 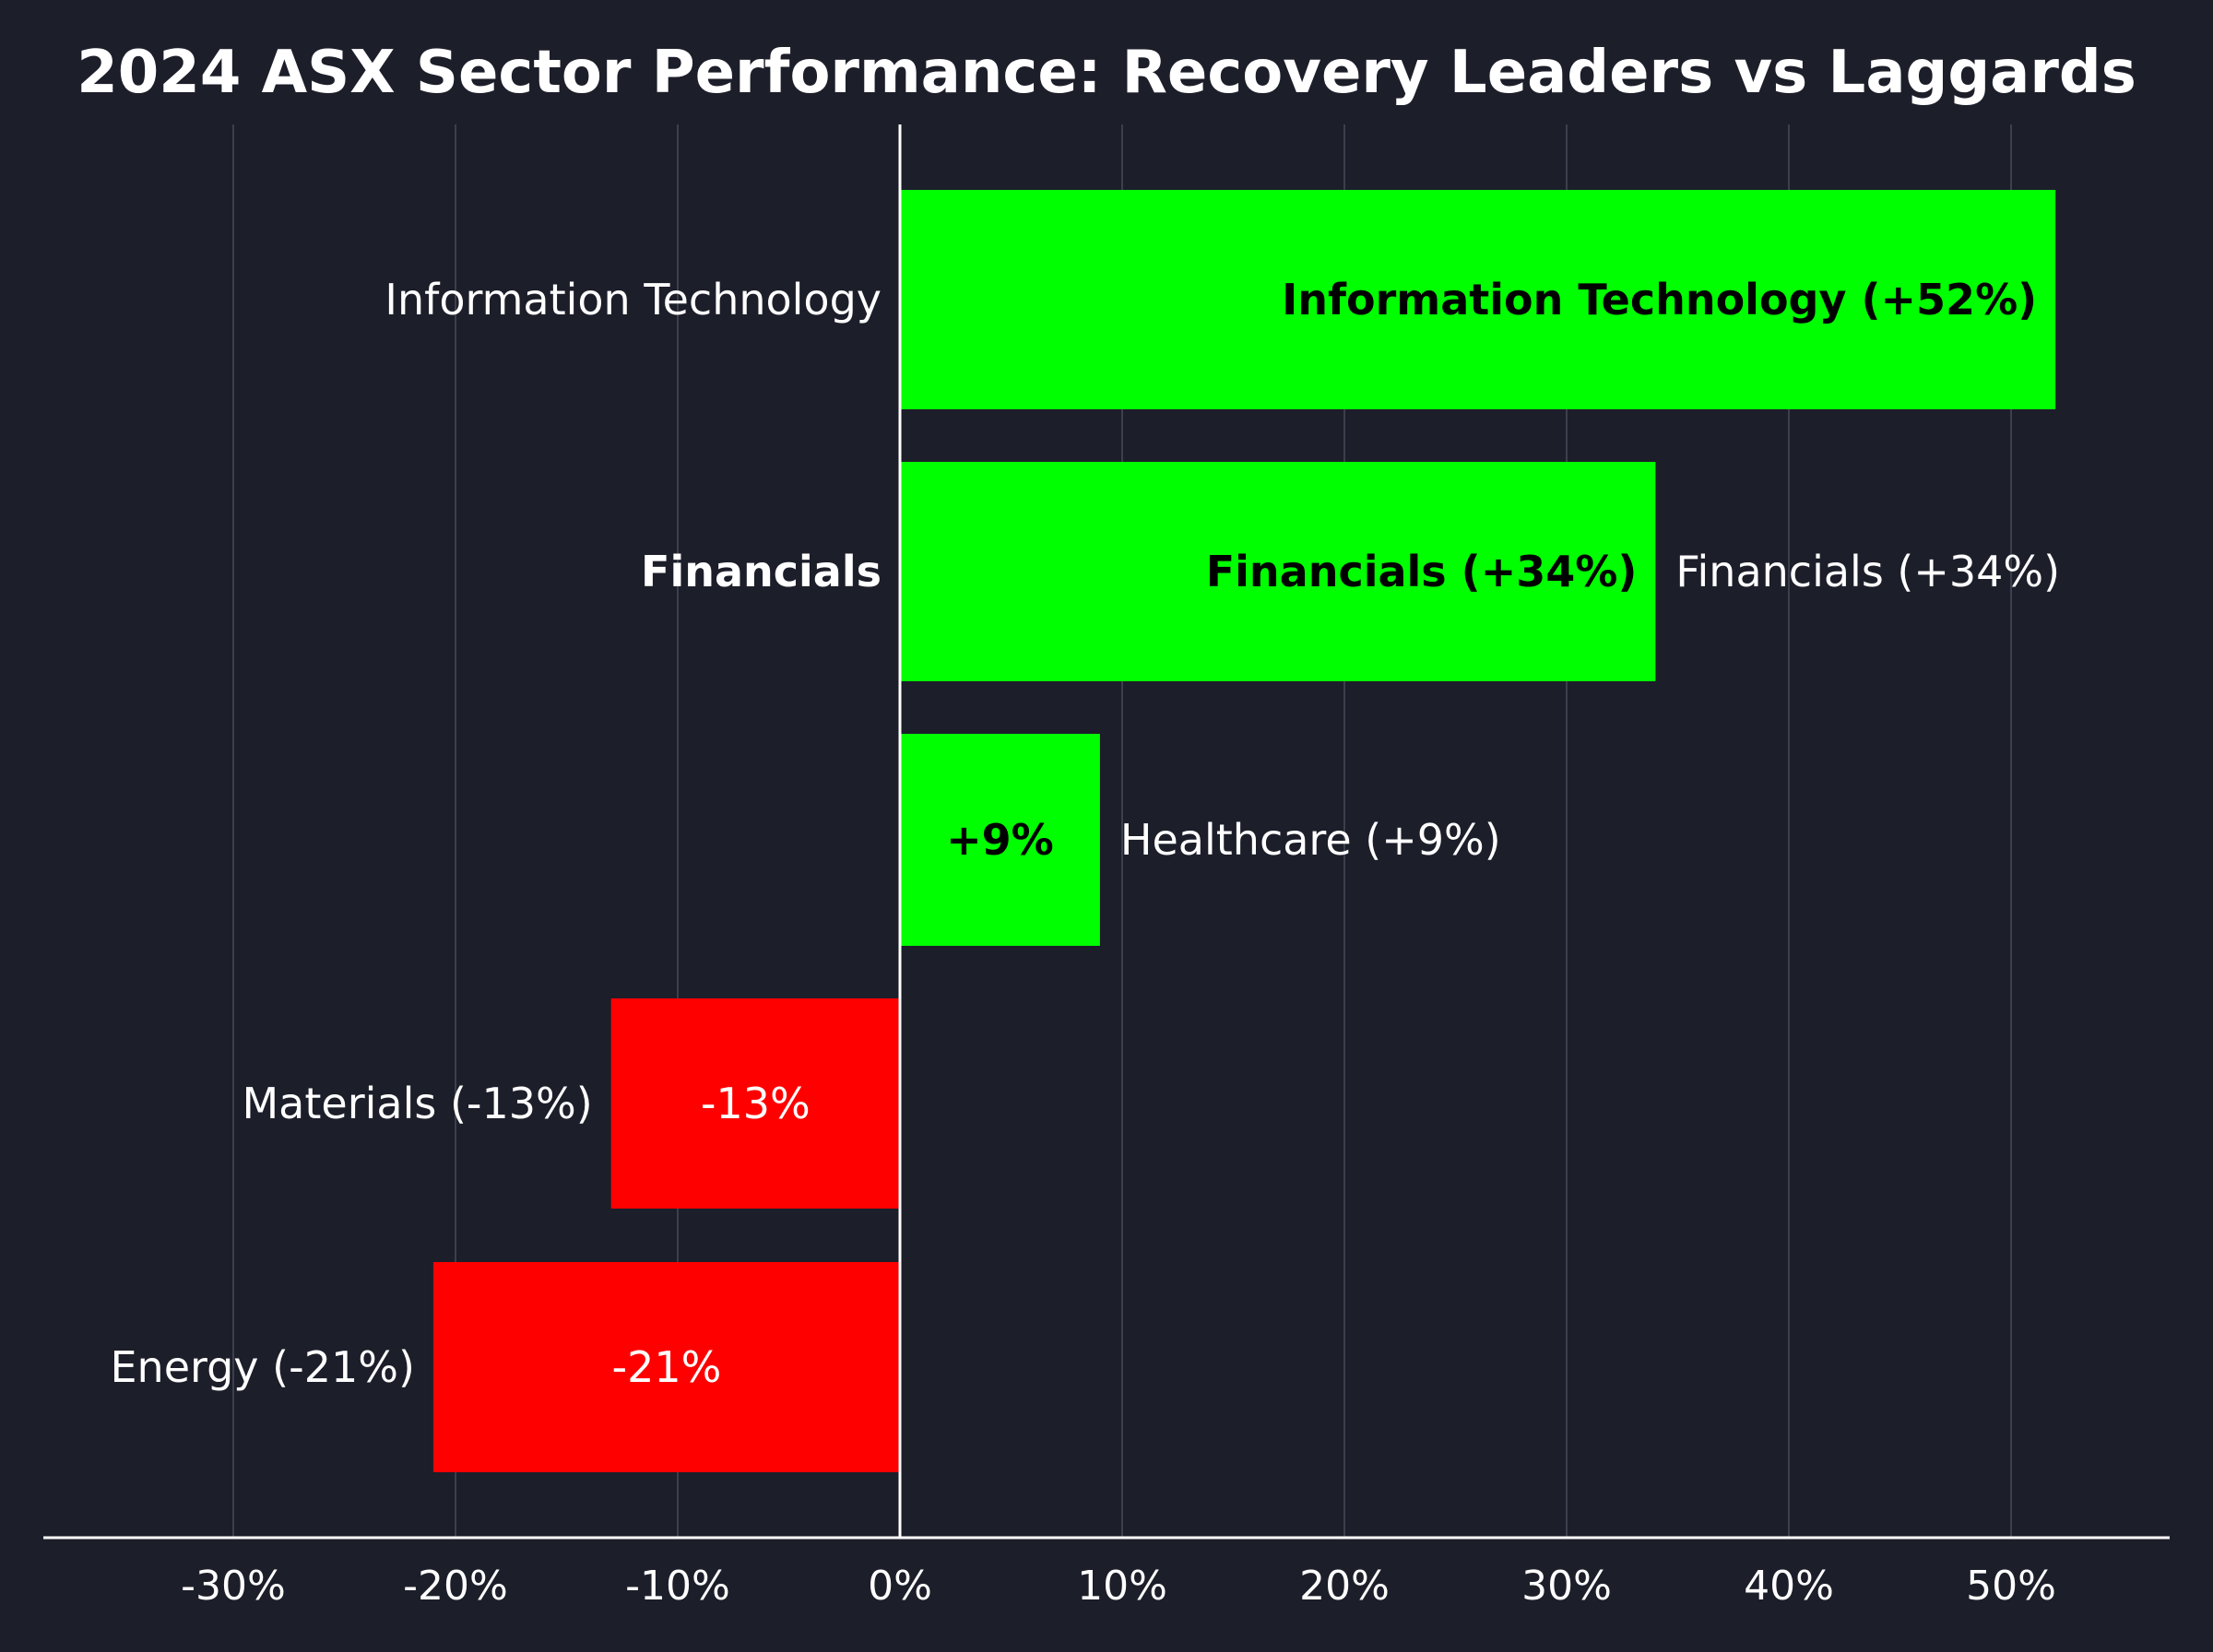 I want to click on x-tick-label: -20%, so click(x=455, y=1586).